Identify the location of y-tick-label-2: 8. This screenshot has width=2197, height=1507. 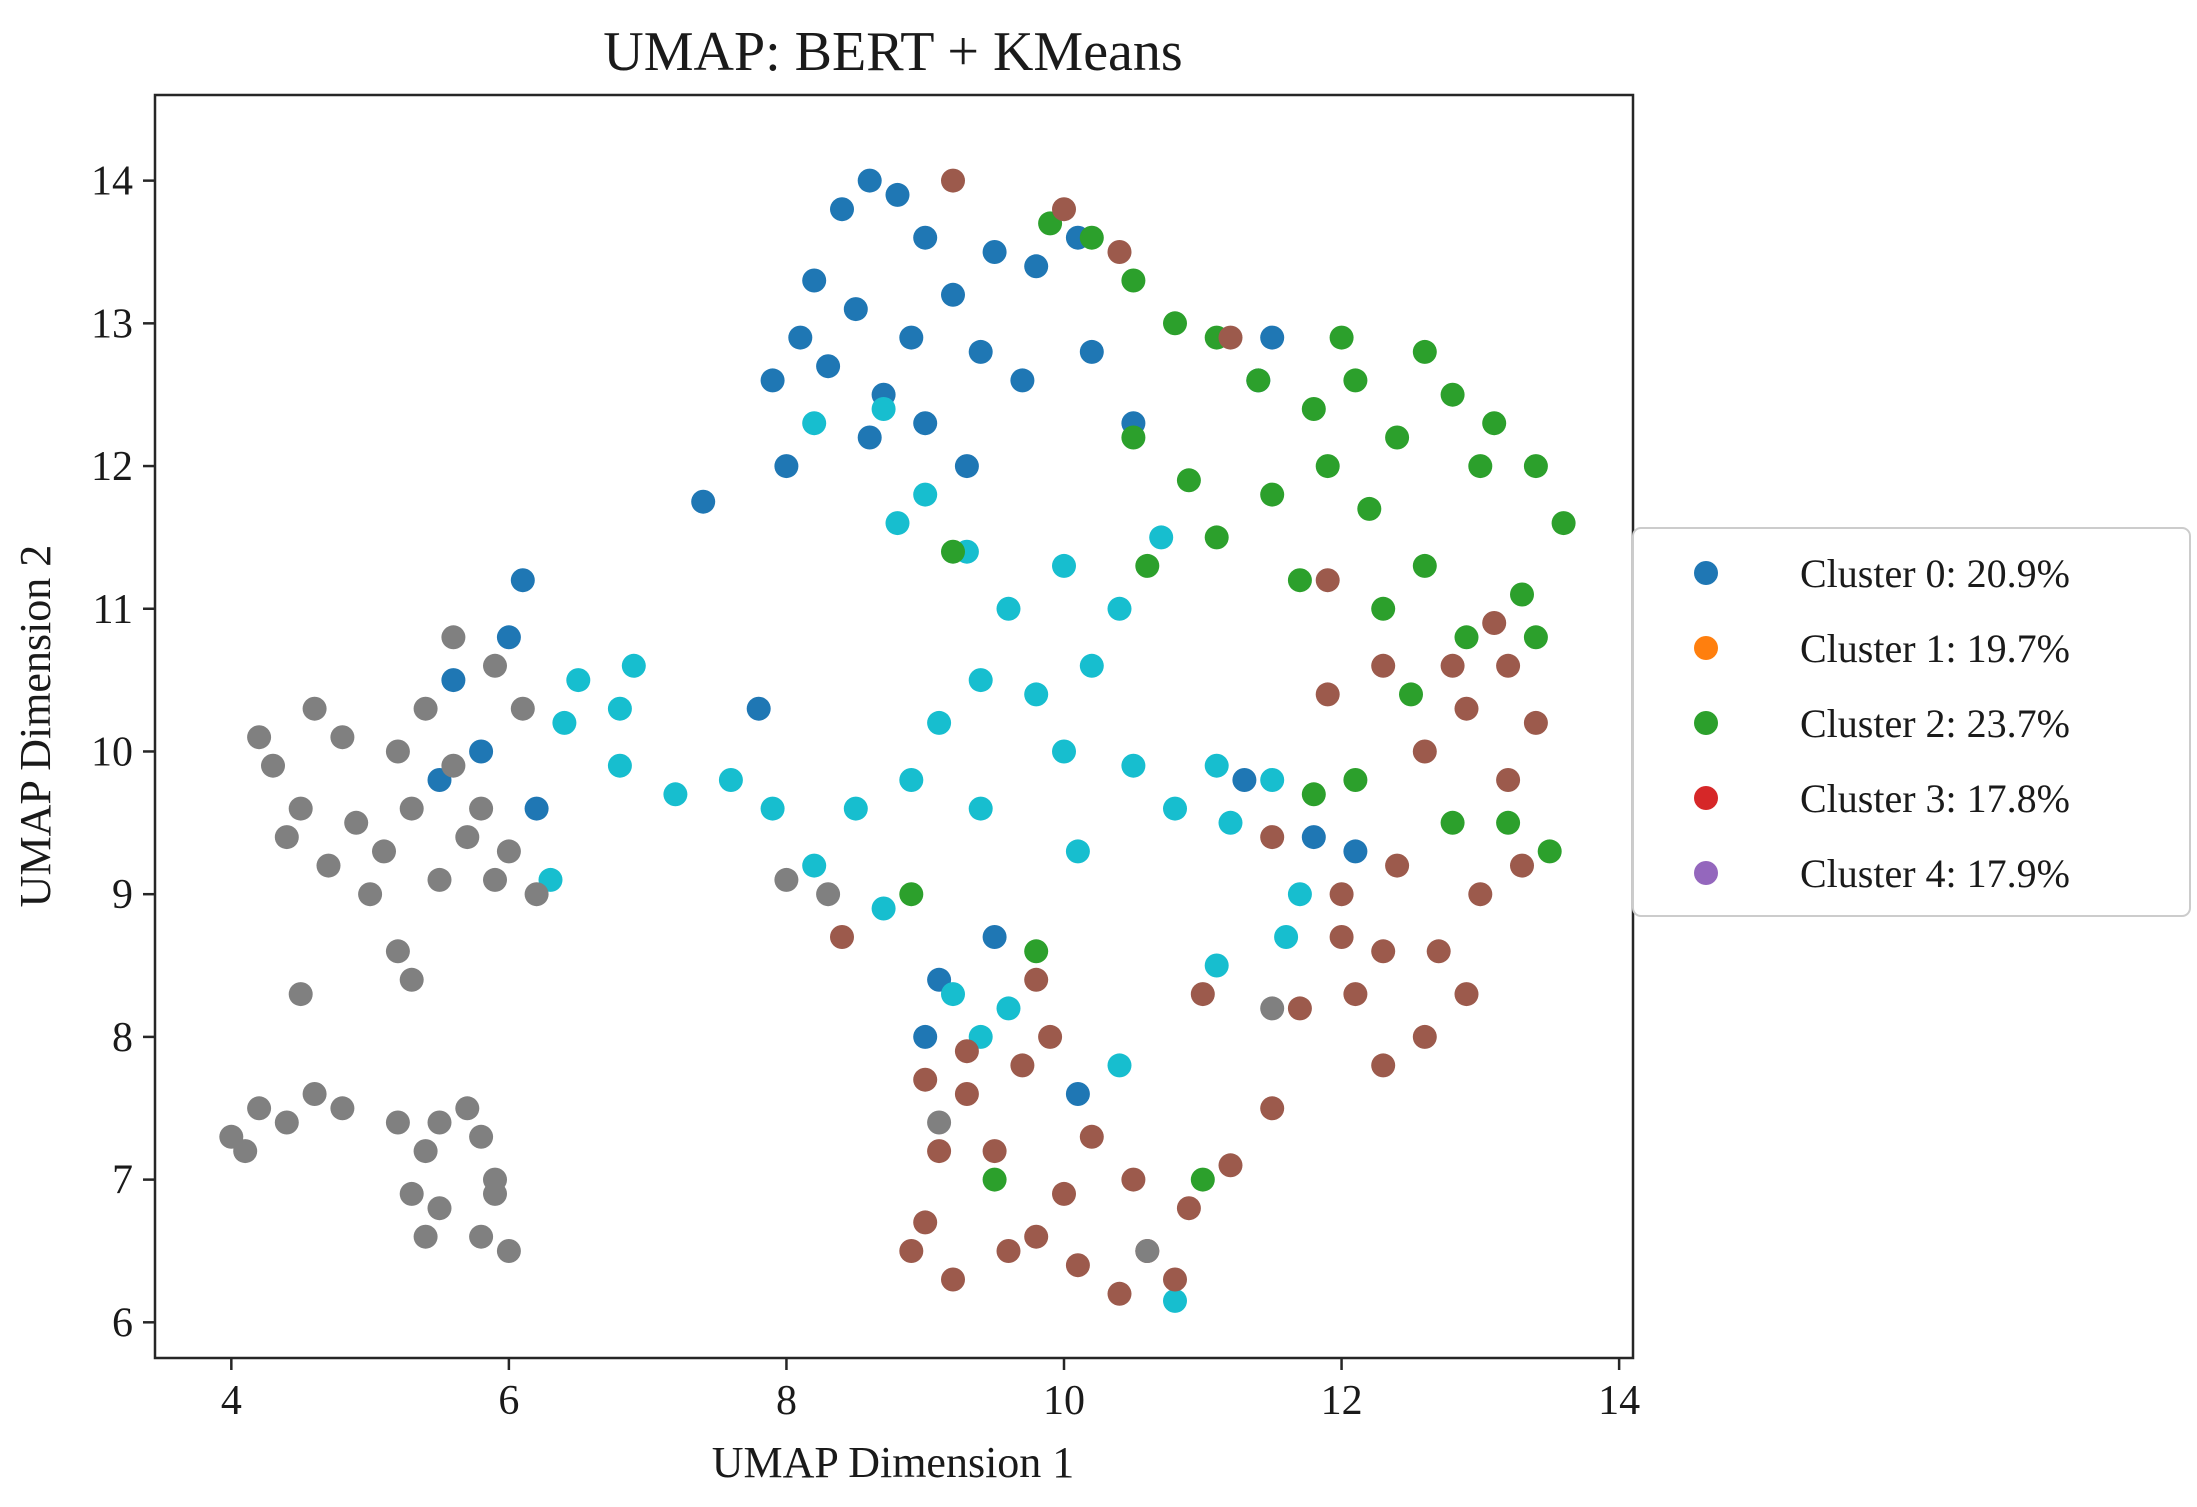
(122, 1038).